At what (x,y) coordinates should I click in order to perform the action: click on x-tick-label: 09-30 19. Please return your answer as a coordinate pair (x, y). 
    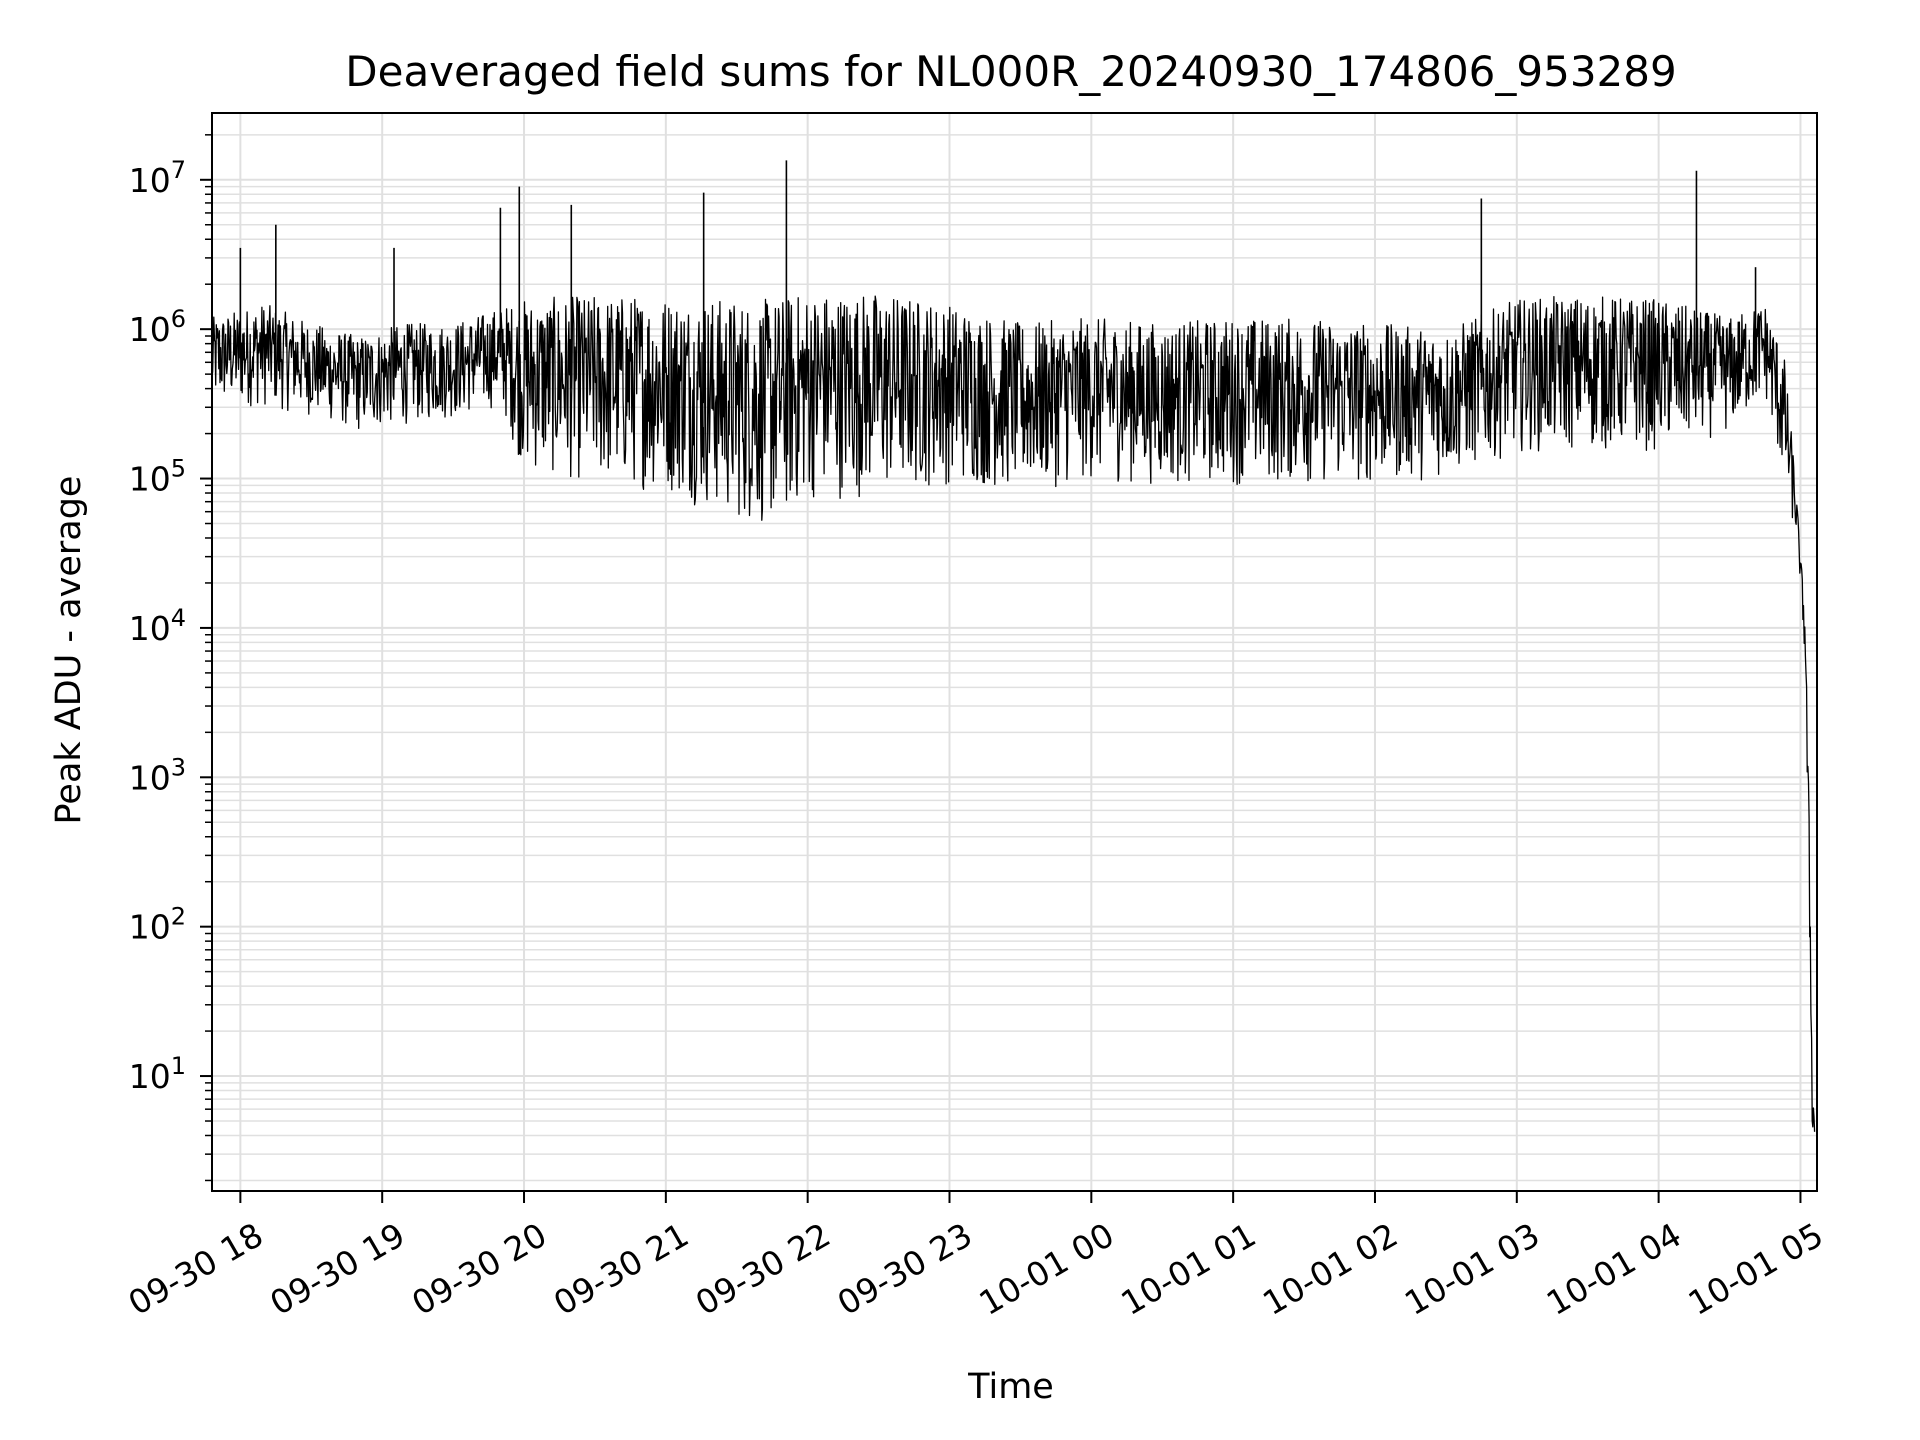
    Looking at the image, I should click on (337, 1269).